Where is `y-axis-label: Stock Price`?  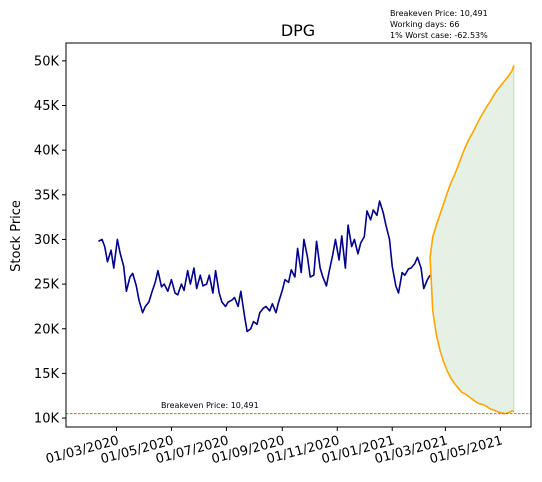
y-axis-label: Stock Price is located at coordinates (16, 236).